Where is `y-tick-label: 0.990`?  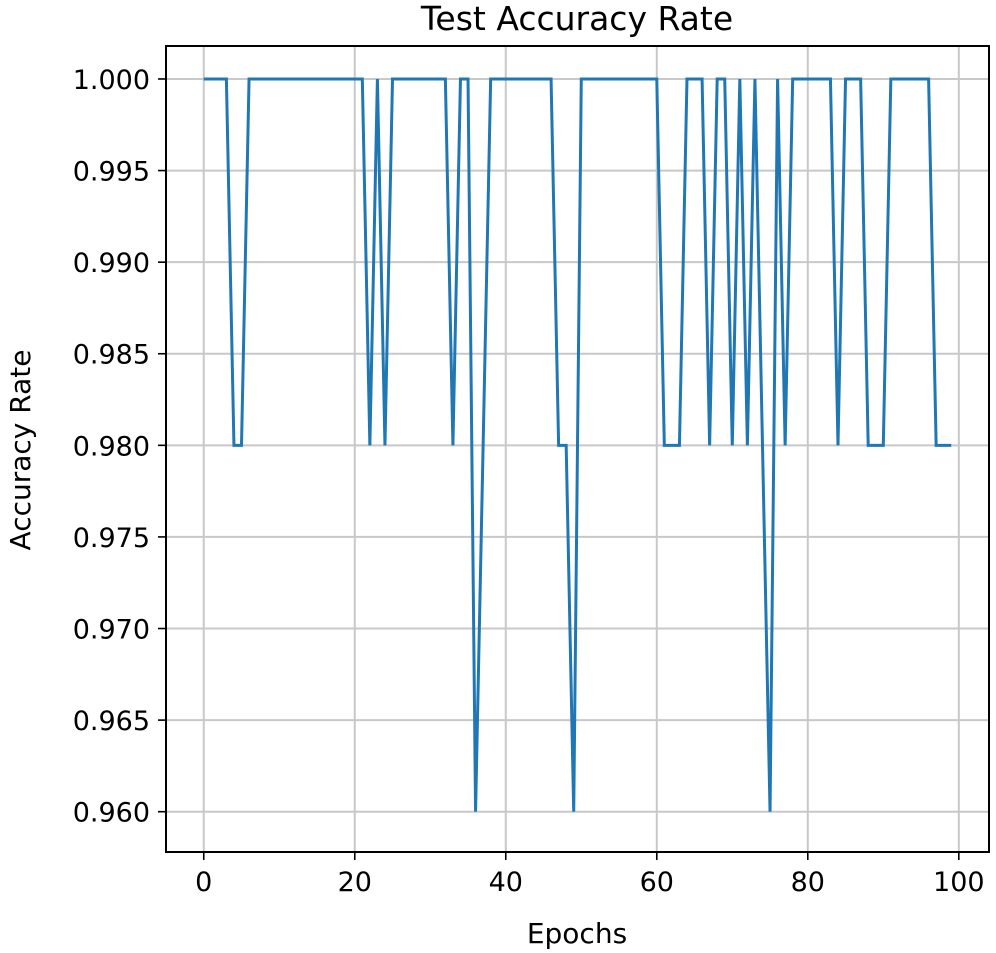 y-tick-label: 0.990 is located at coordinates (111, 263).